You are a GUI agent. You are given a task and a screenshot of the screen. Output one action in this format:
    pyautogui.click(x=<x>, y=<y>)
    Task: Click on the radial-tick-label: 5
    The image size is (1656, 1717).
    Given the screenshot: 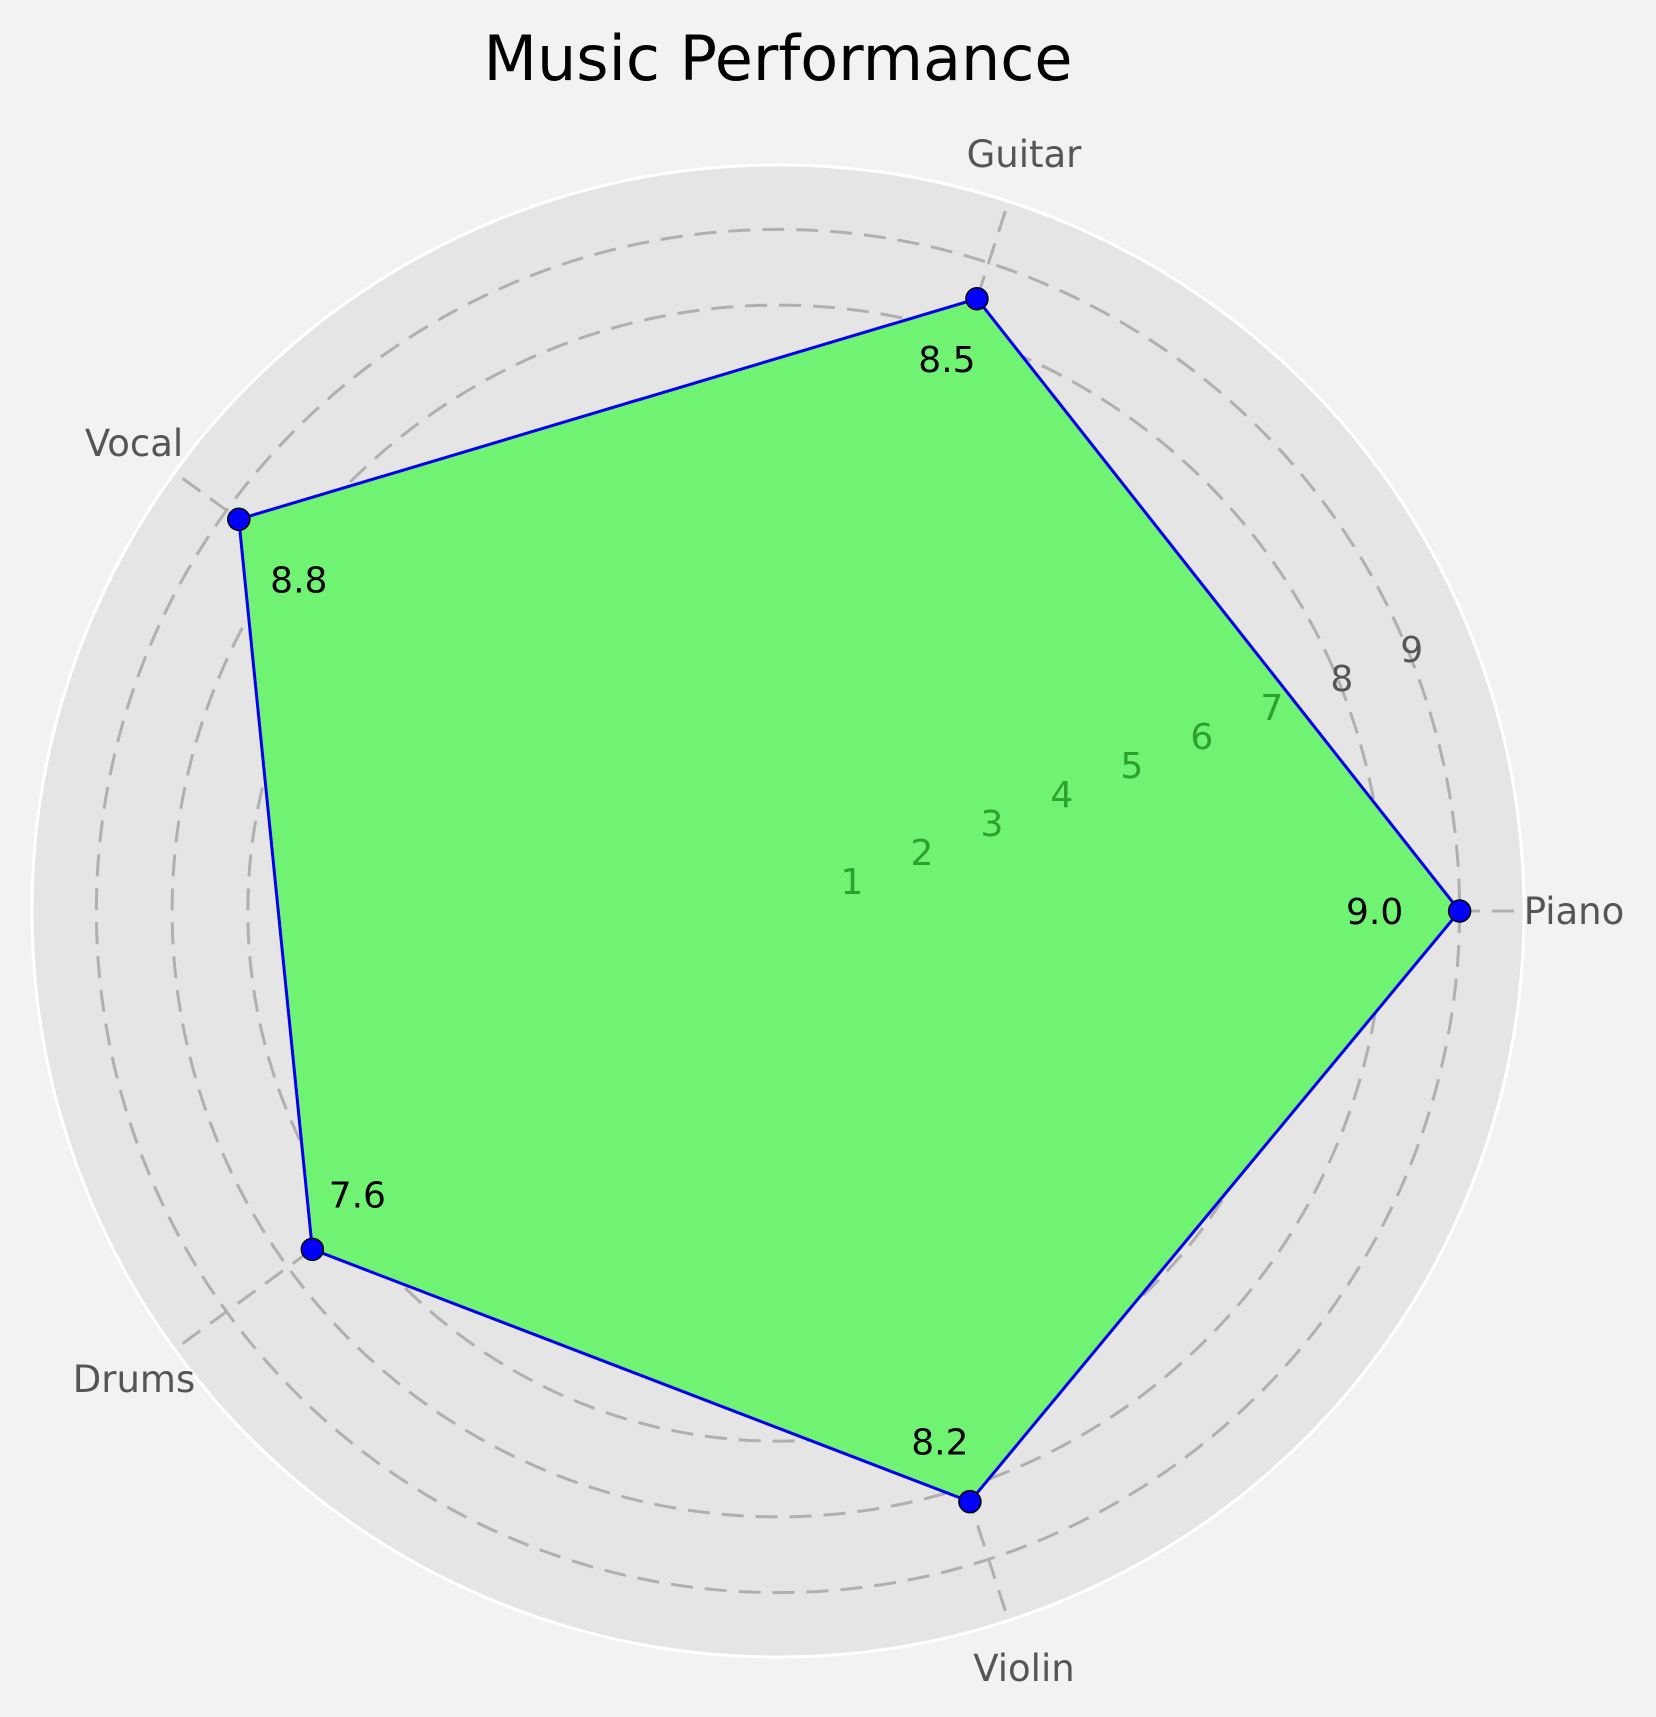 What is the action you would take?
    pyautogui.click(x=1131, y=766)
    